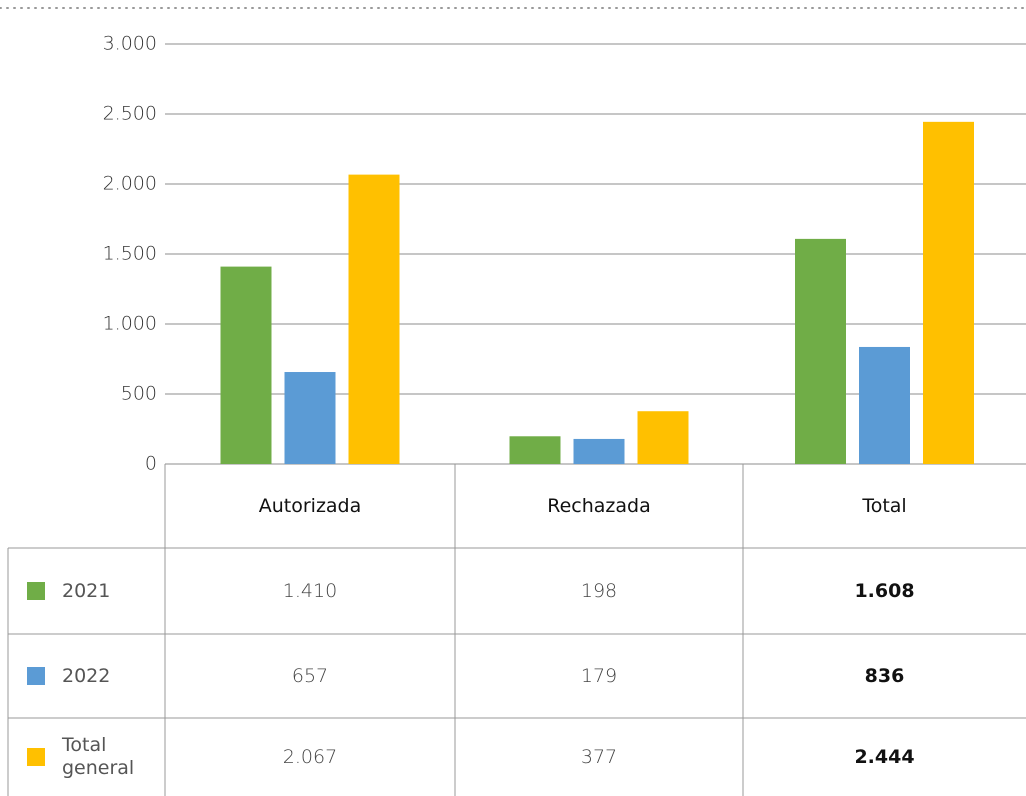 The height and width of the screenshot is (796, 1026). Describe the element at coordinates (884, 757) in the screenshot. I see `table-value: 2.444` at that location.